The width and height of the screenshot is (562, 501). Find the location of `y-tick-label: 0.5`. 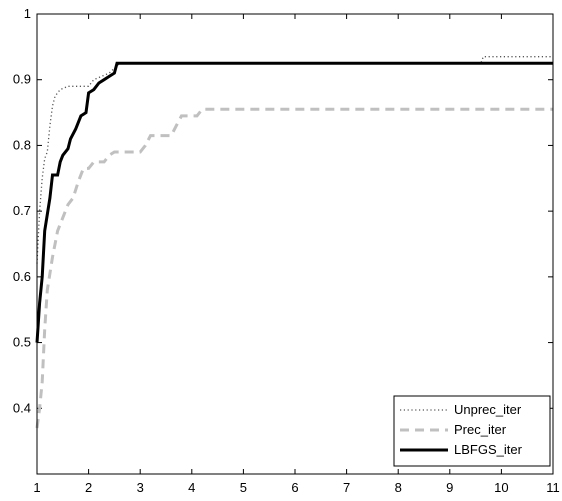

y-tick-label: 0.5 is located at coordinates (22, 342).